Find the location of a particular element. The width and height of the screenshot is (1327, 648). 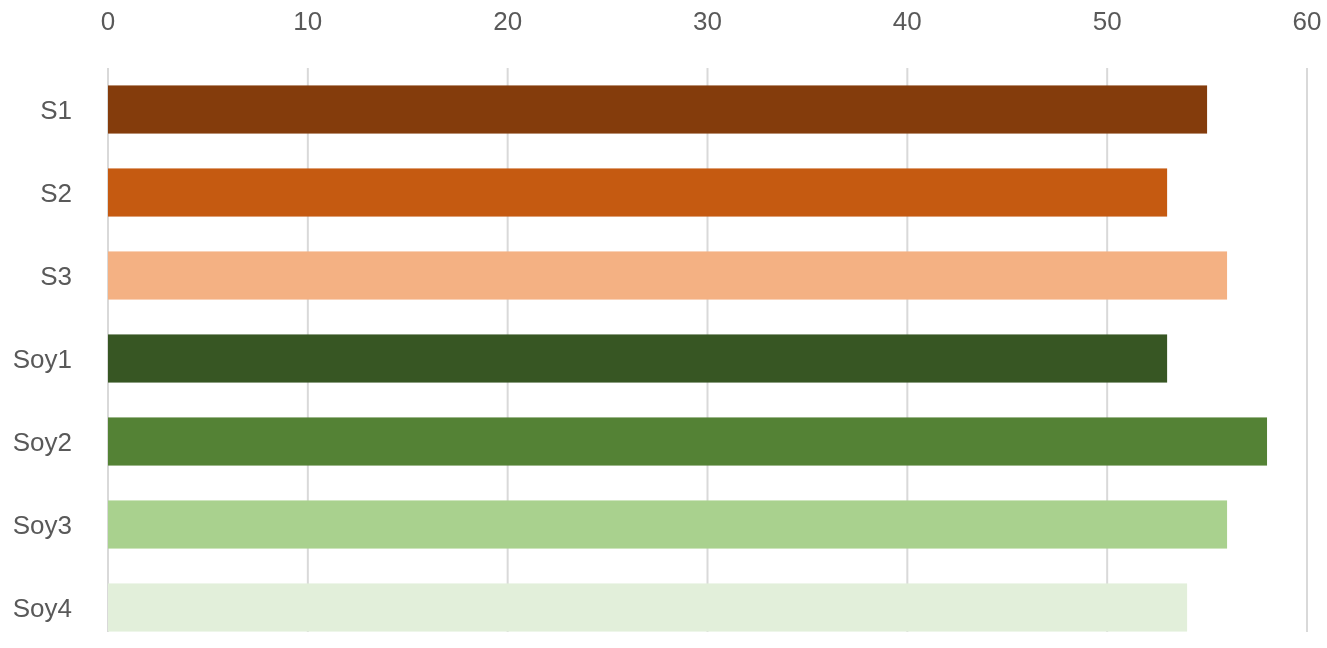

x-tick-label: 60 is located at coordinates (1307, 21).